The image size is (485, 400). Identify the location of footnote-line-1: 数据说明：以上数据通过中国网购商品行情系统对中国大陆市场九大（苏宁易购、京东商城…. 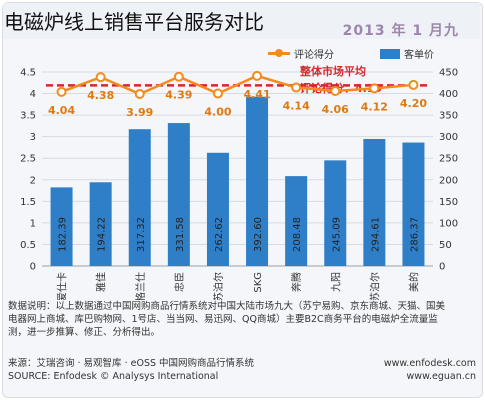
(227, 306).